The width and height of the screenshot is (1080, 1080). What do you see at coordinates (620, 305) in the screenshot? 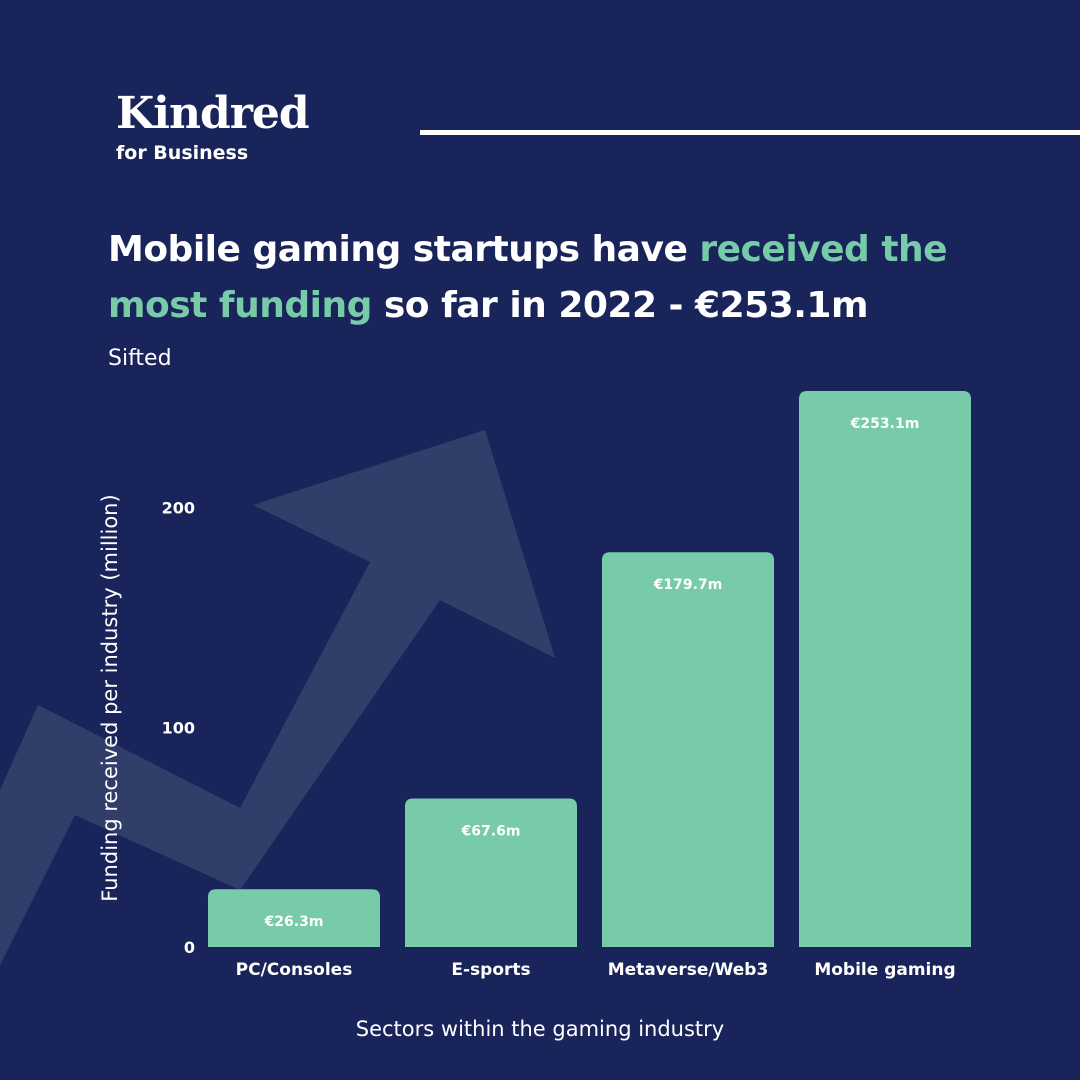
I see `title-text-2: so far in 2022 - €253.1m` at bounding box center [620, 305].